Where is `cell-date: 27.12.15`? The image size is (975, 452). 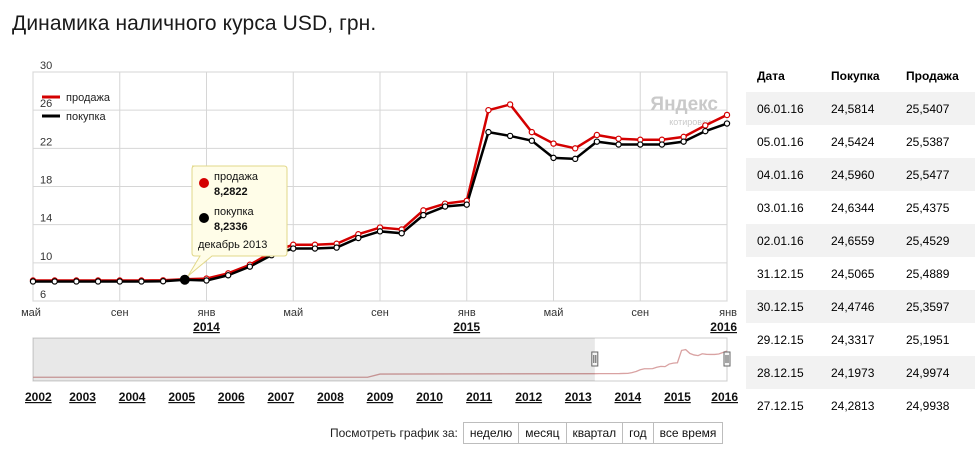
cell-date: 27.12.15 is located at coordinates (780, 405).